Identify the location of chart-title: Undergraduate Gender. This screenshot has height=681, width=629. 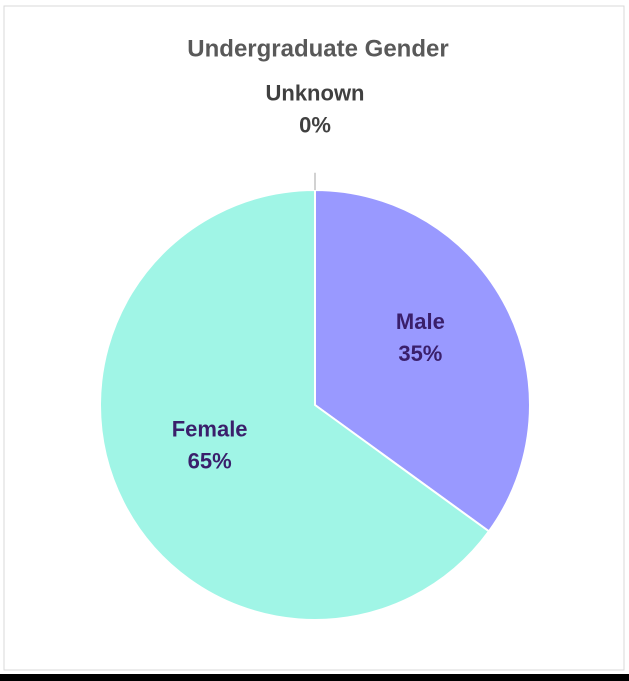
(317, 48).